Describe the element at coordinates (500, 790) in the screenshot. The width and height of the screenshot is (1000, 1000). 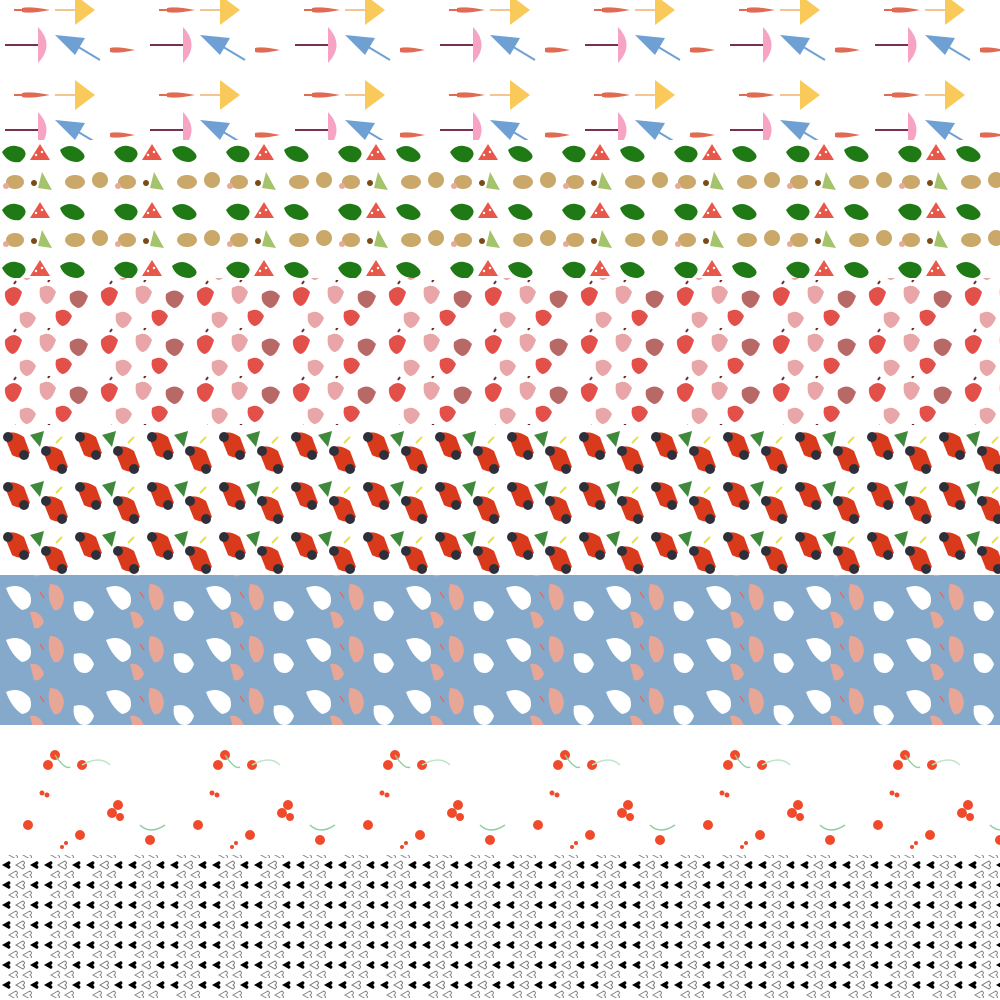
I see `cherry-band` at that location.